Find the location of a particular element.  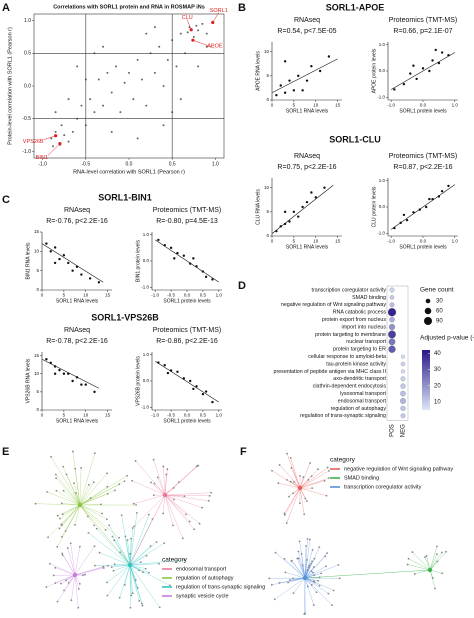

colorbar is located at coordinates (426, 380).